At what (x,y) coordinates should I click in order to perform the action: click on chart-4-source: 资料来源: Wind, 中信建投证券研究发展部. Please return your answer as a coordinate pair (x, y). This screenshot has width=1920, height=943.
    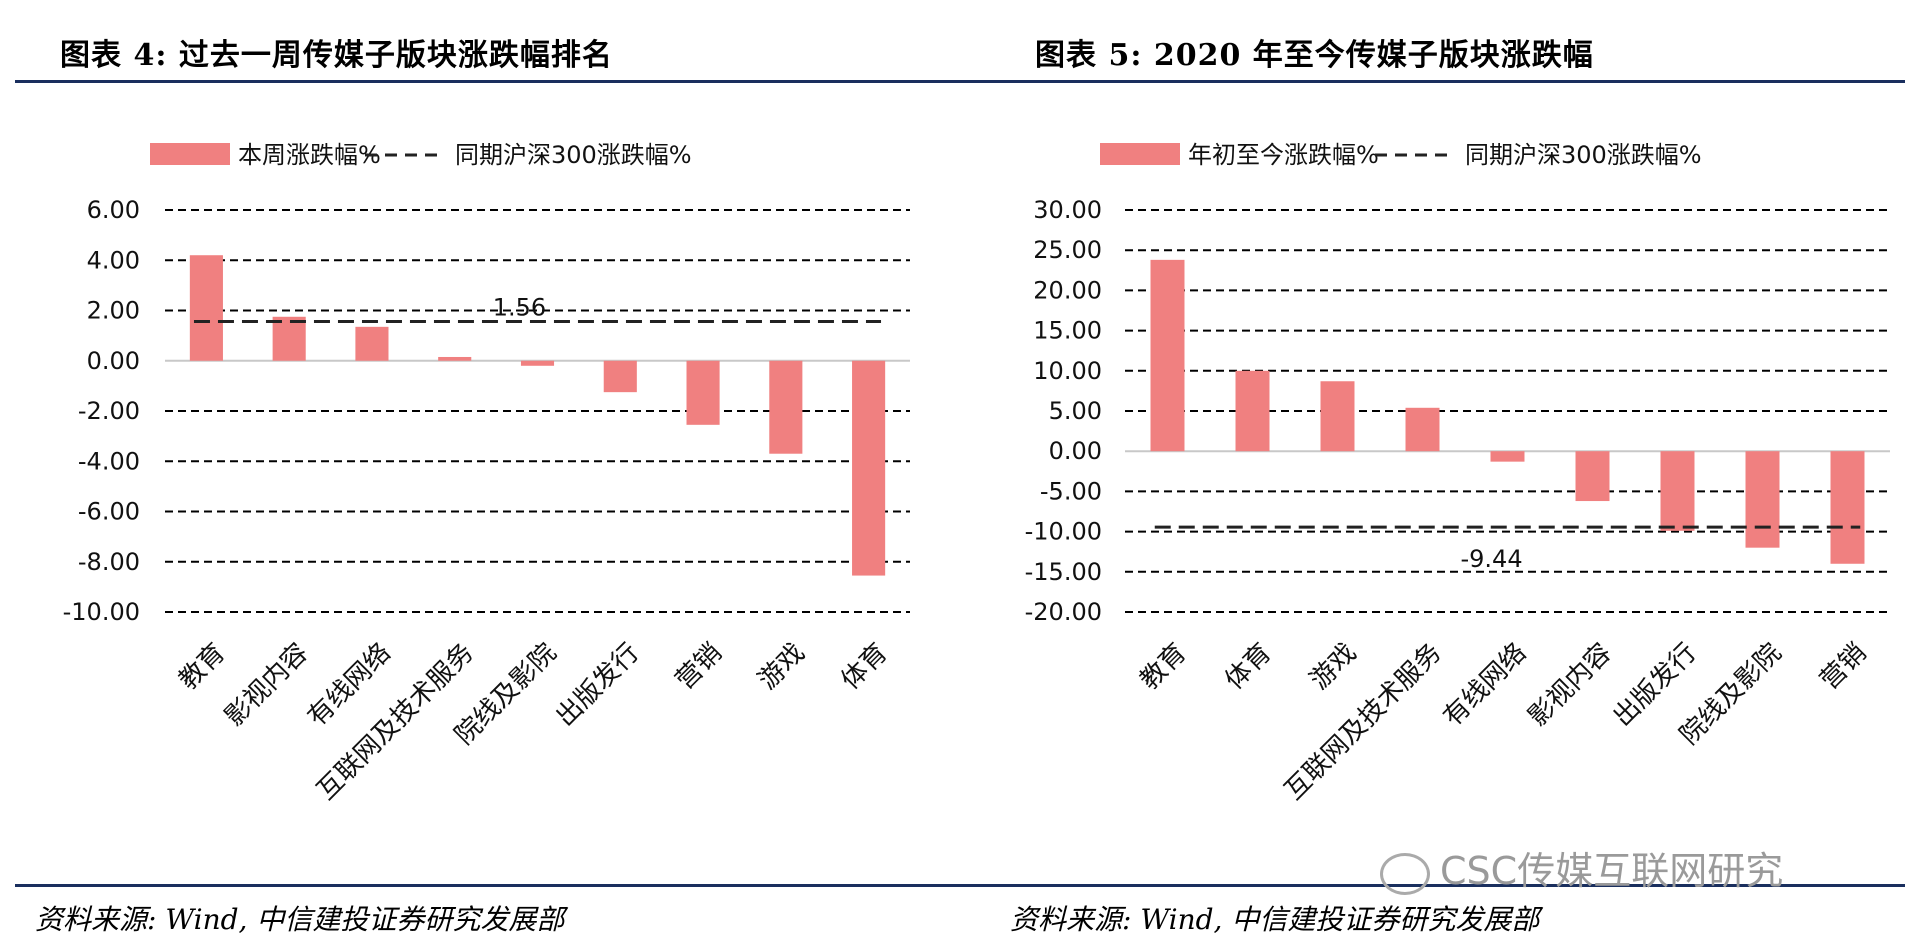
    Looking at the image, I should click on (300, 919).